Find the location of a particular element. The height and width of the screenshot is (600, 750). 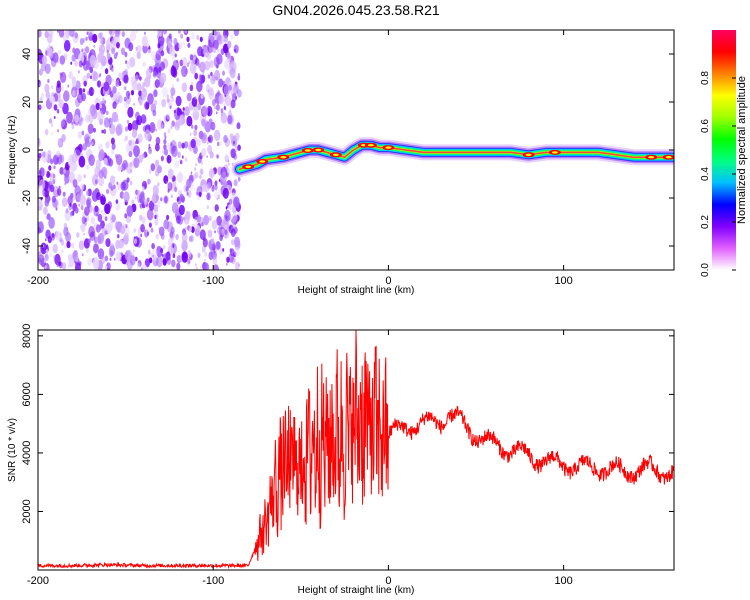

y-tick-label: 20 is located at coordinates (27, 102).